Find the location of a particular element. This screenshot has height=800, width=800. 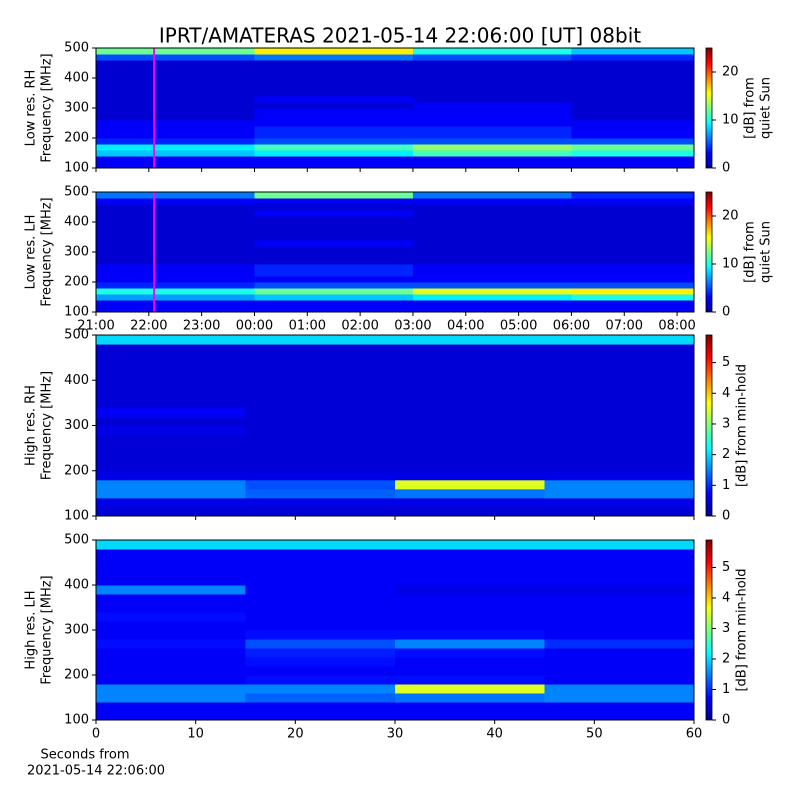

y-axis-label: Low res. RH is located at coordinates (31, 108).